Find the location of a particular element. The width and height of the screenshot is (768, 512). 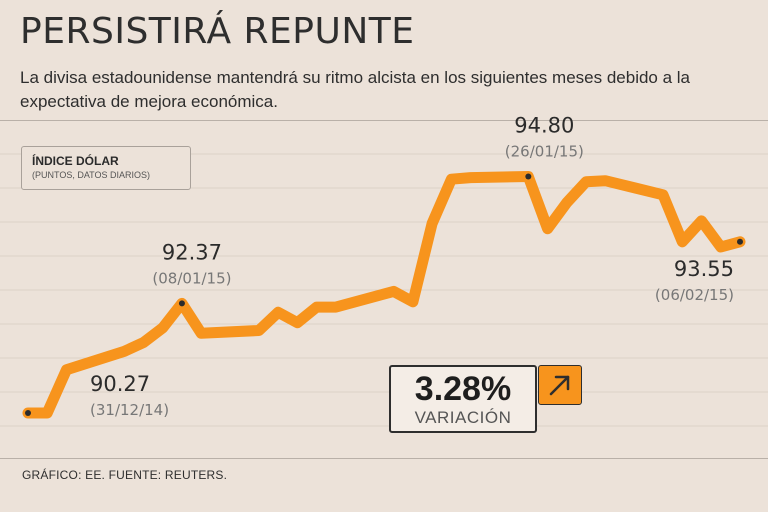

legend-title: ÍNDICE DÓLAR is located at coordinates (75, 161).